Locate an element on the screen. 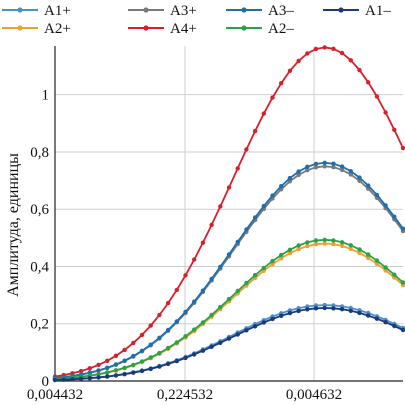 Image resolution: width=405 pixels, height=405 pixels. x-tick-label: 0,004432 is located at coordinates (55, 395).